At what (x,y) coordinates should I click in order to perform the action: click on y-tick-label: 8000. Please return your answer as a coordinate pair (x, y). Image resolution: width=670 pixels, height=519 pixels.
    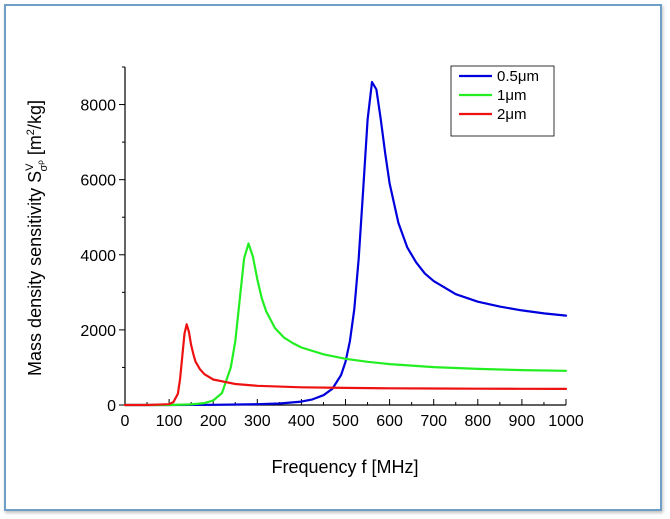
    Looking at the image, I should click on (98, 106).